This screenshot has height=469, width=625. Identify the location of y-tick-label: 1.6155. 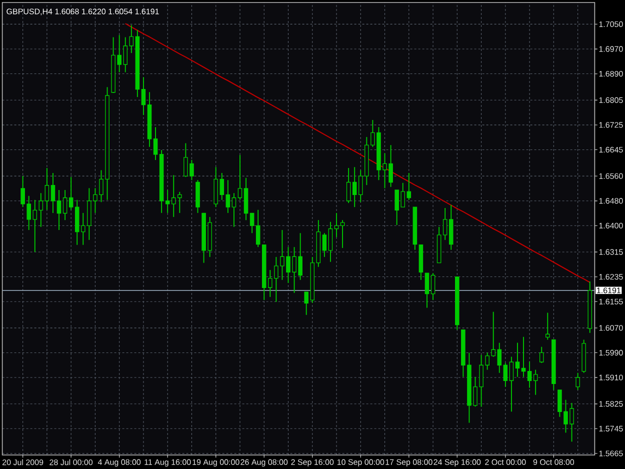
(611, 301).